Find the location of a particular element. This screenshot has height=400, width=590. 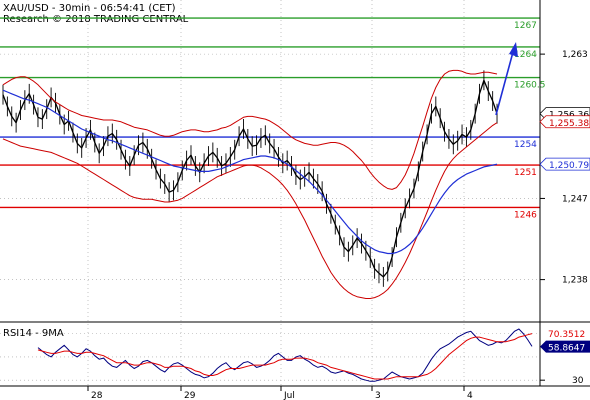

level-label-1267: 1267 is located at coordinates (525, 26).